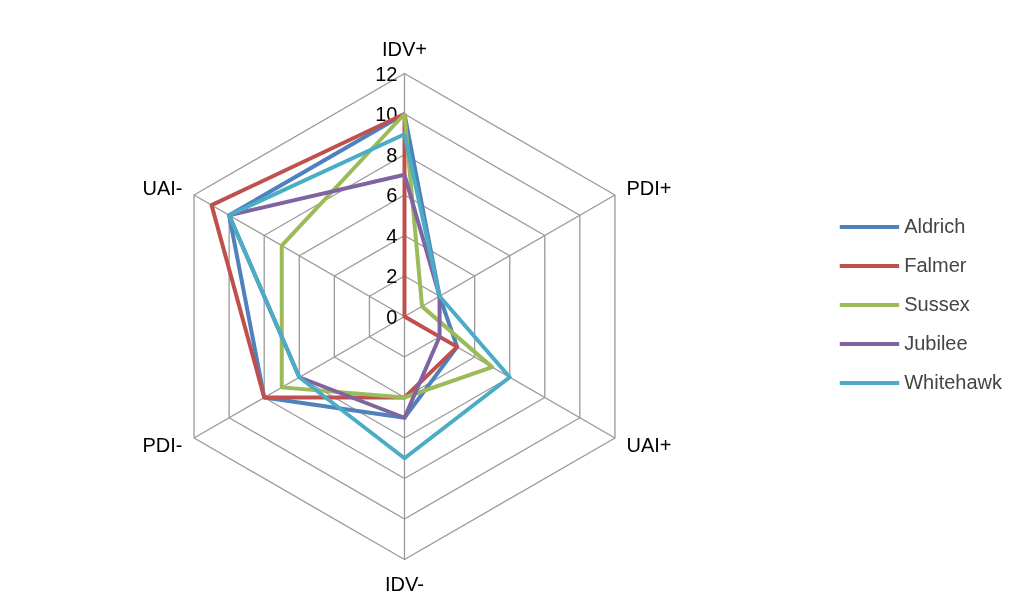 This screenshot has height=608, width=1022. I want to click on y-tick-label: 12, so click(386, 73).